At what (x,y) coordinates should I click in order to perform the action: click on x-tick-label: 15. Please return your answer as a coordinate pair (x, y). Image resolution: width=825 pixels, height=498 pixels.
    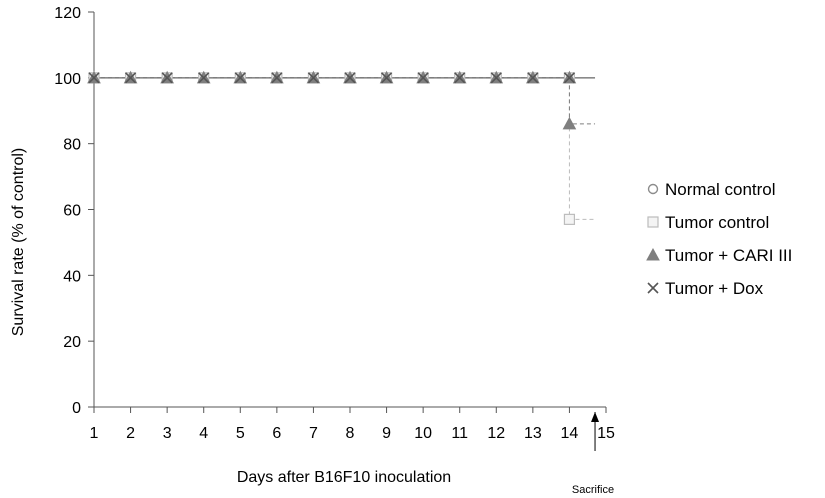
    Looking at the image, I should click on (606, 433).